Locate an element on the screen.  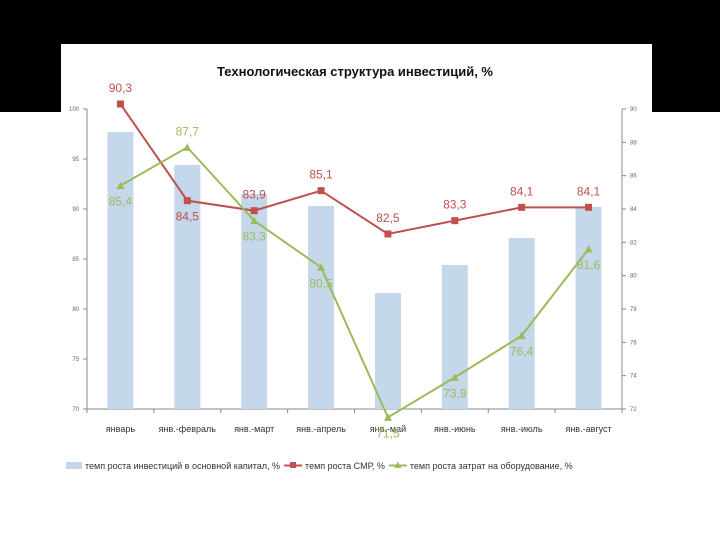
right-axis-tick-label: 88 is located at coordinates (633, 143).